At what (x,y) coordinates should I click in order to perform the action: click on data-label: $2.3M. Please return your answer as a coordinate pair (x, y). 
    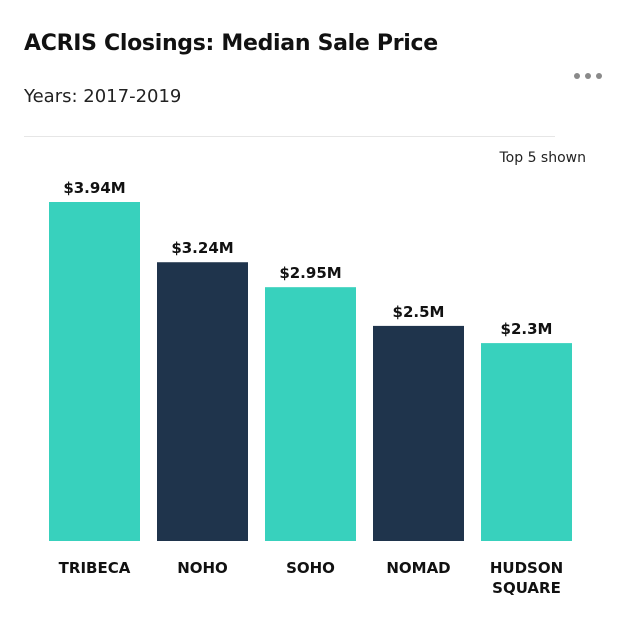
    Looking at the image, I should click on (527, 329).